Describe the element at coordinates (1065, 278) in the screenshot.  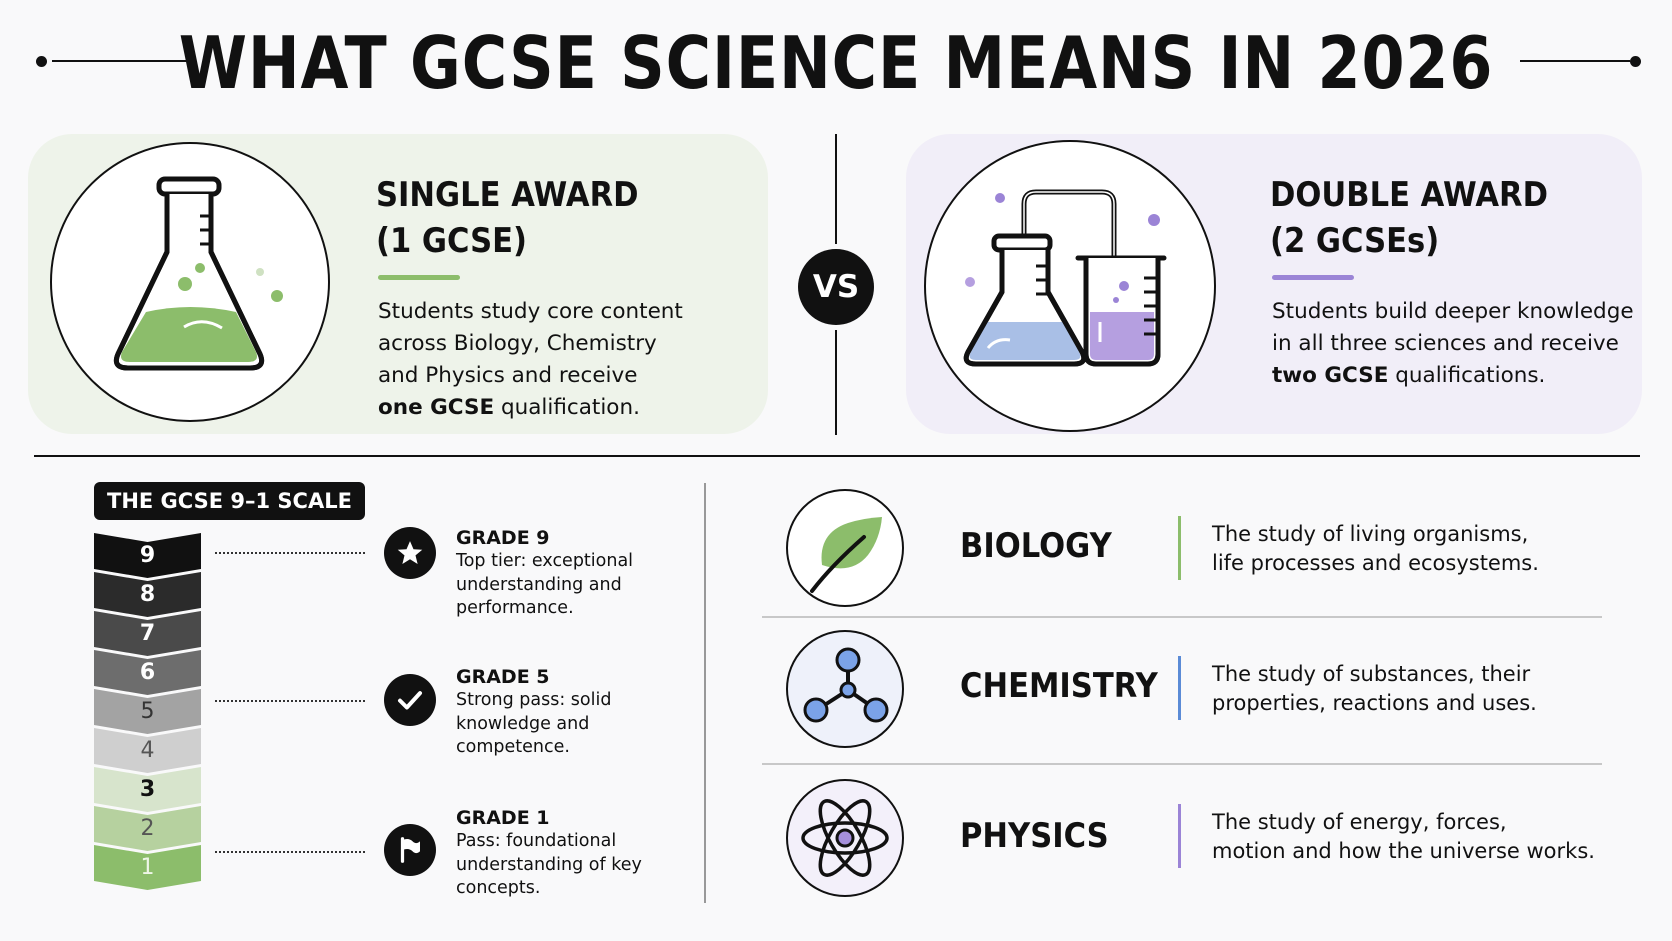
I see `flask-and-beaker-icon` at that location.